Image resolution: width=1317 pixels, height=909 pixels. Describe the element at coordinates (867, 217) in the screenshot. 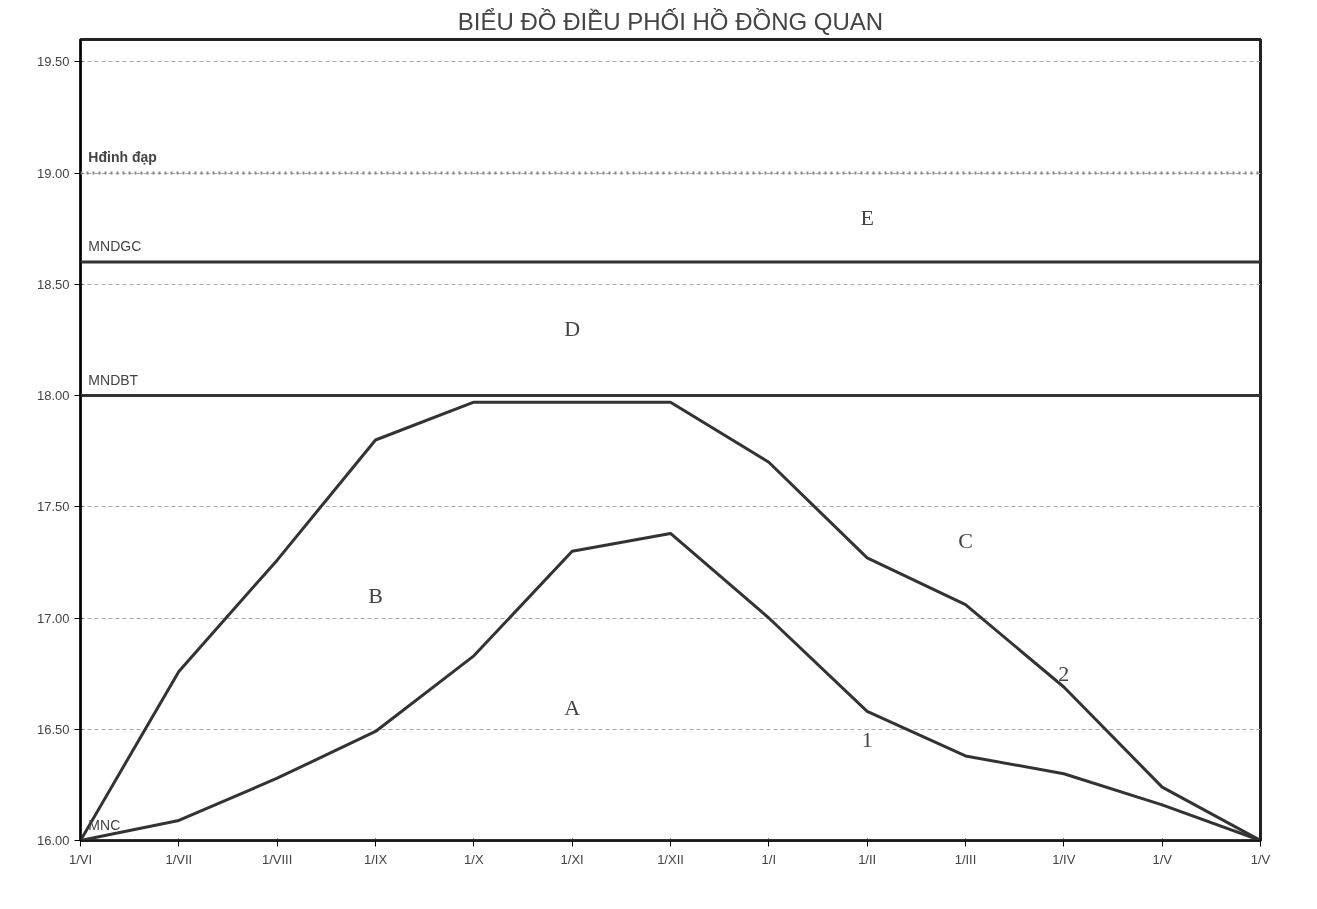

I see `annotation: E` at that location.